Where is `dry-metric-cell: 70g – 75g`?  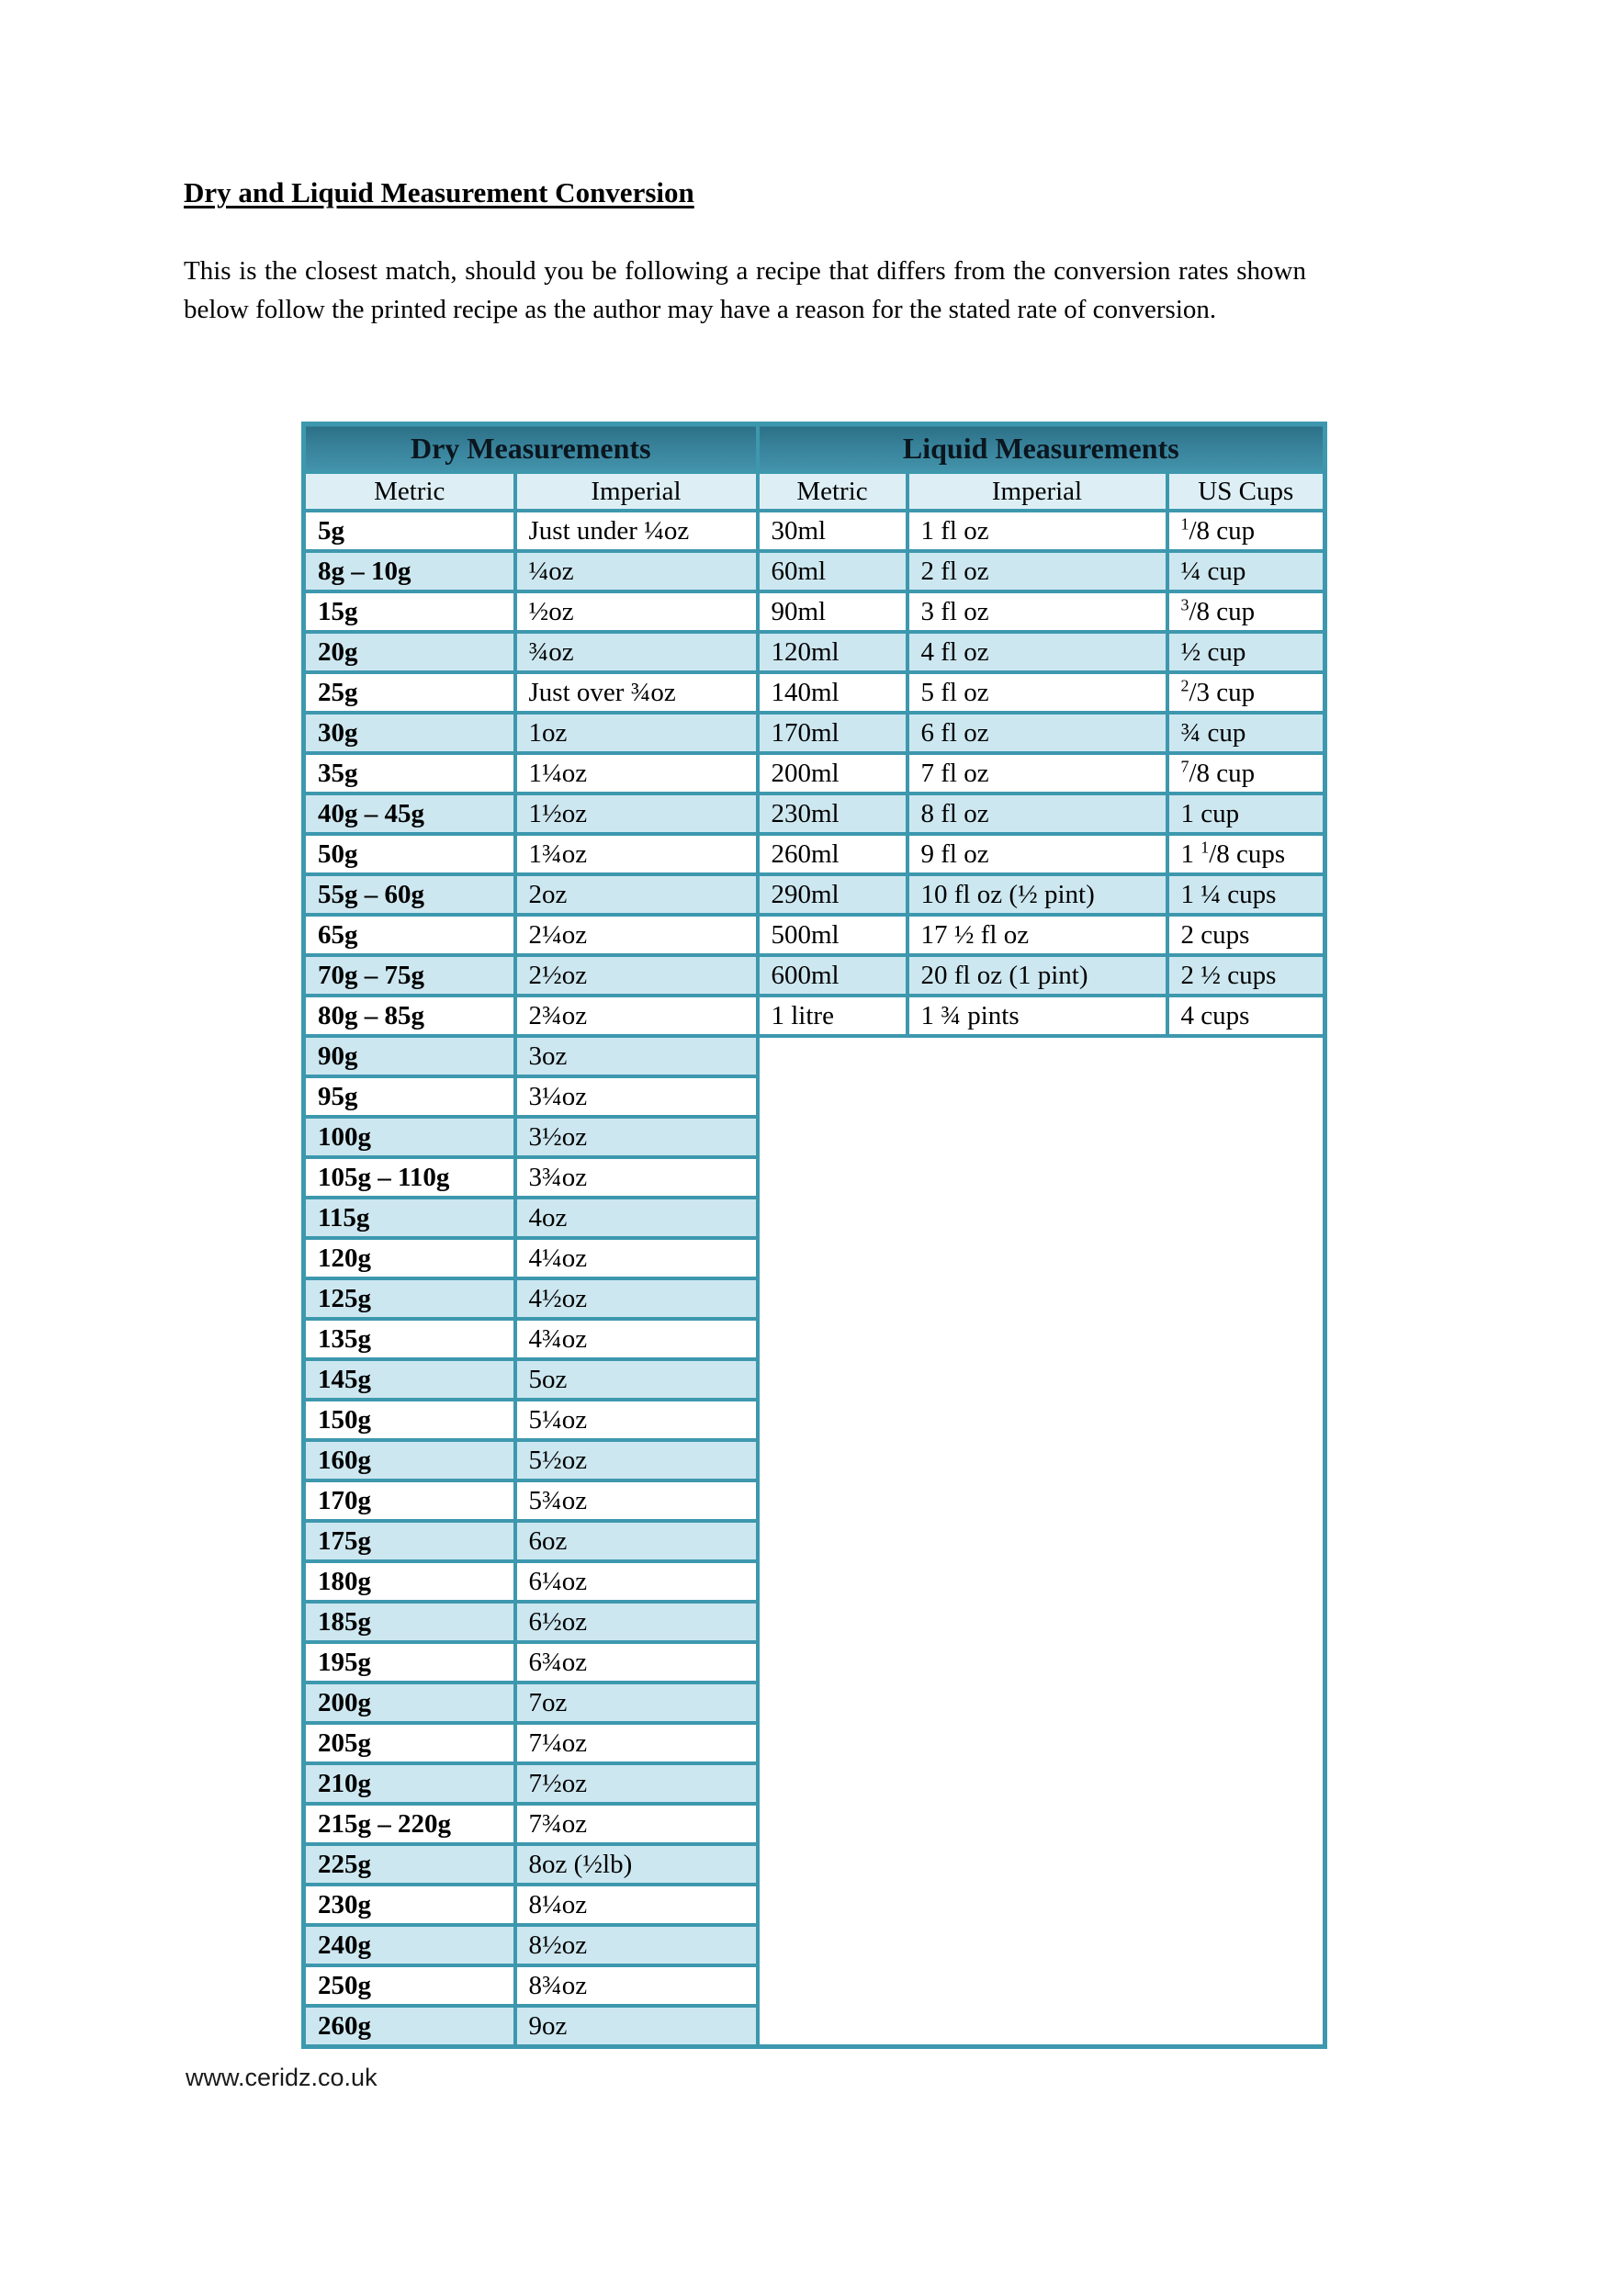
dry-metric-cell: 70g – 75g is located at coordinates (409, 975).